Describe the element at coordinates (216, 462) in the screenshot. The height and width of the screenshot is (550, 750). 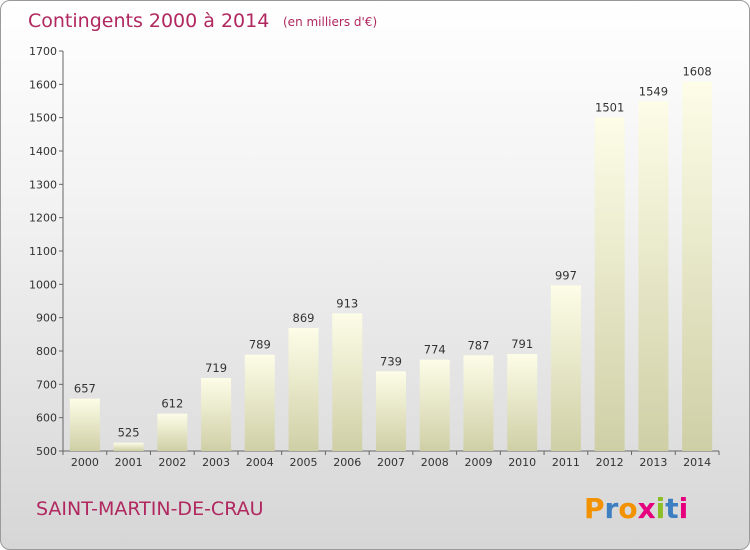
I see `x-tick-label: 2003` at that location.